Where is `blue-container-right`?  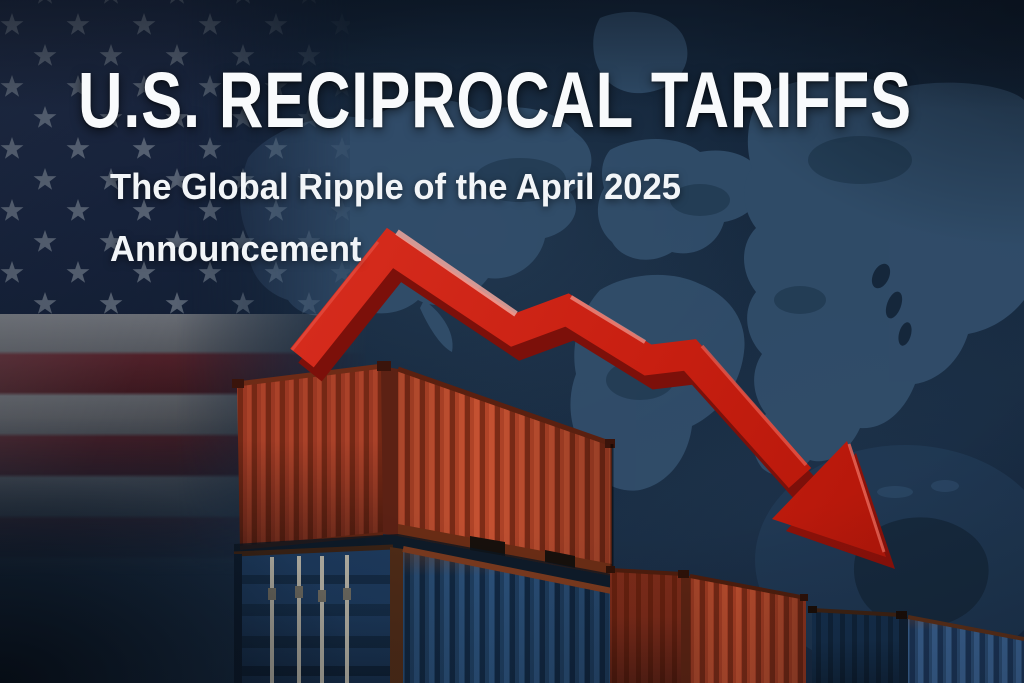 blue-container-right is located at coordinates (916, 644).